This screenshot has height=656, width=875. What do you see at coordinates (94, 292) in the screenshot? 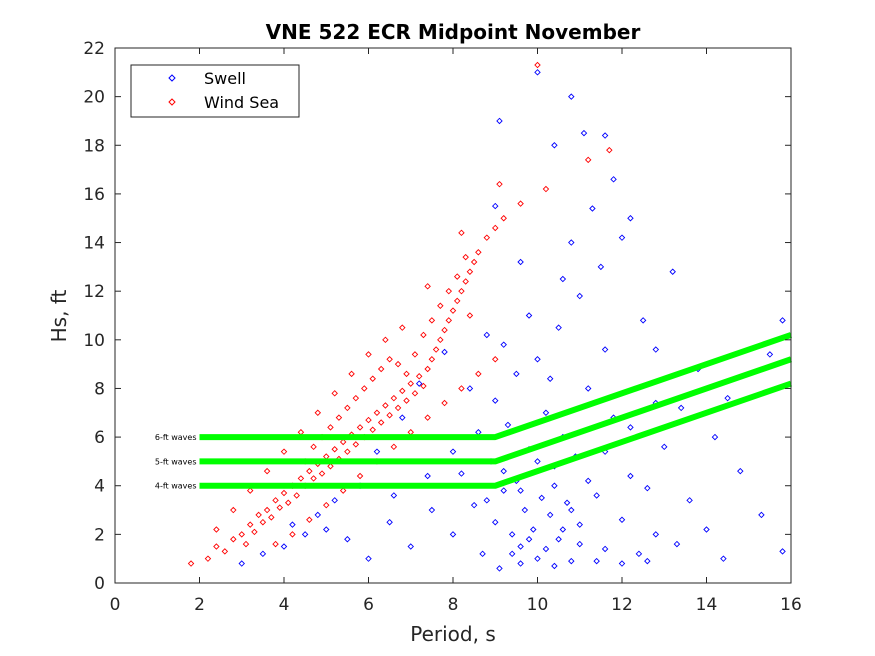
I see `y-tick-label: 12` at bounding box center [94, 292].